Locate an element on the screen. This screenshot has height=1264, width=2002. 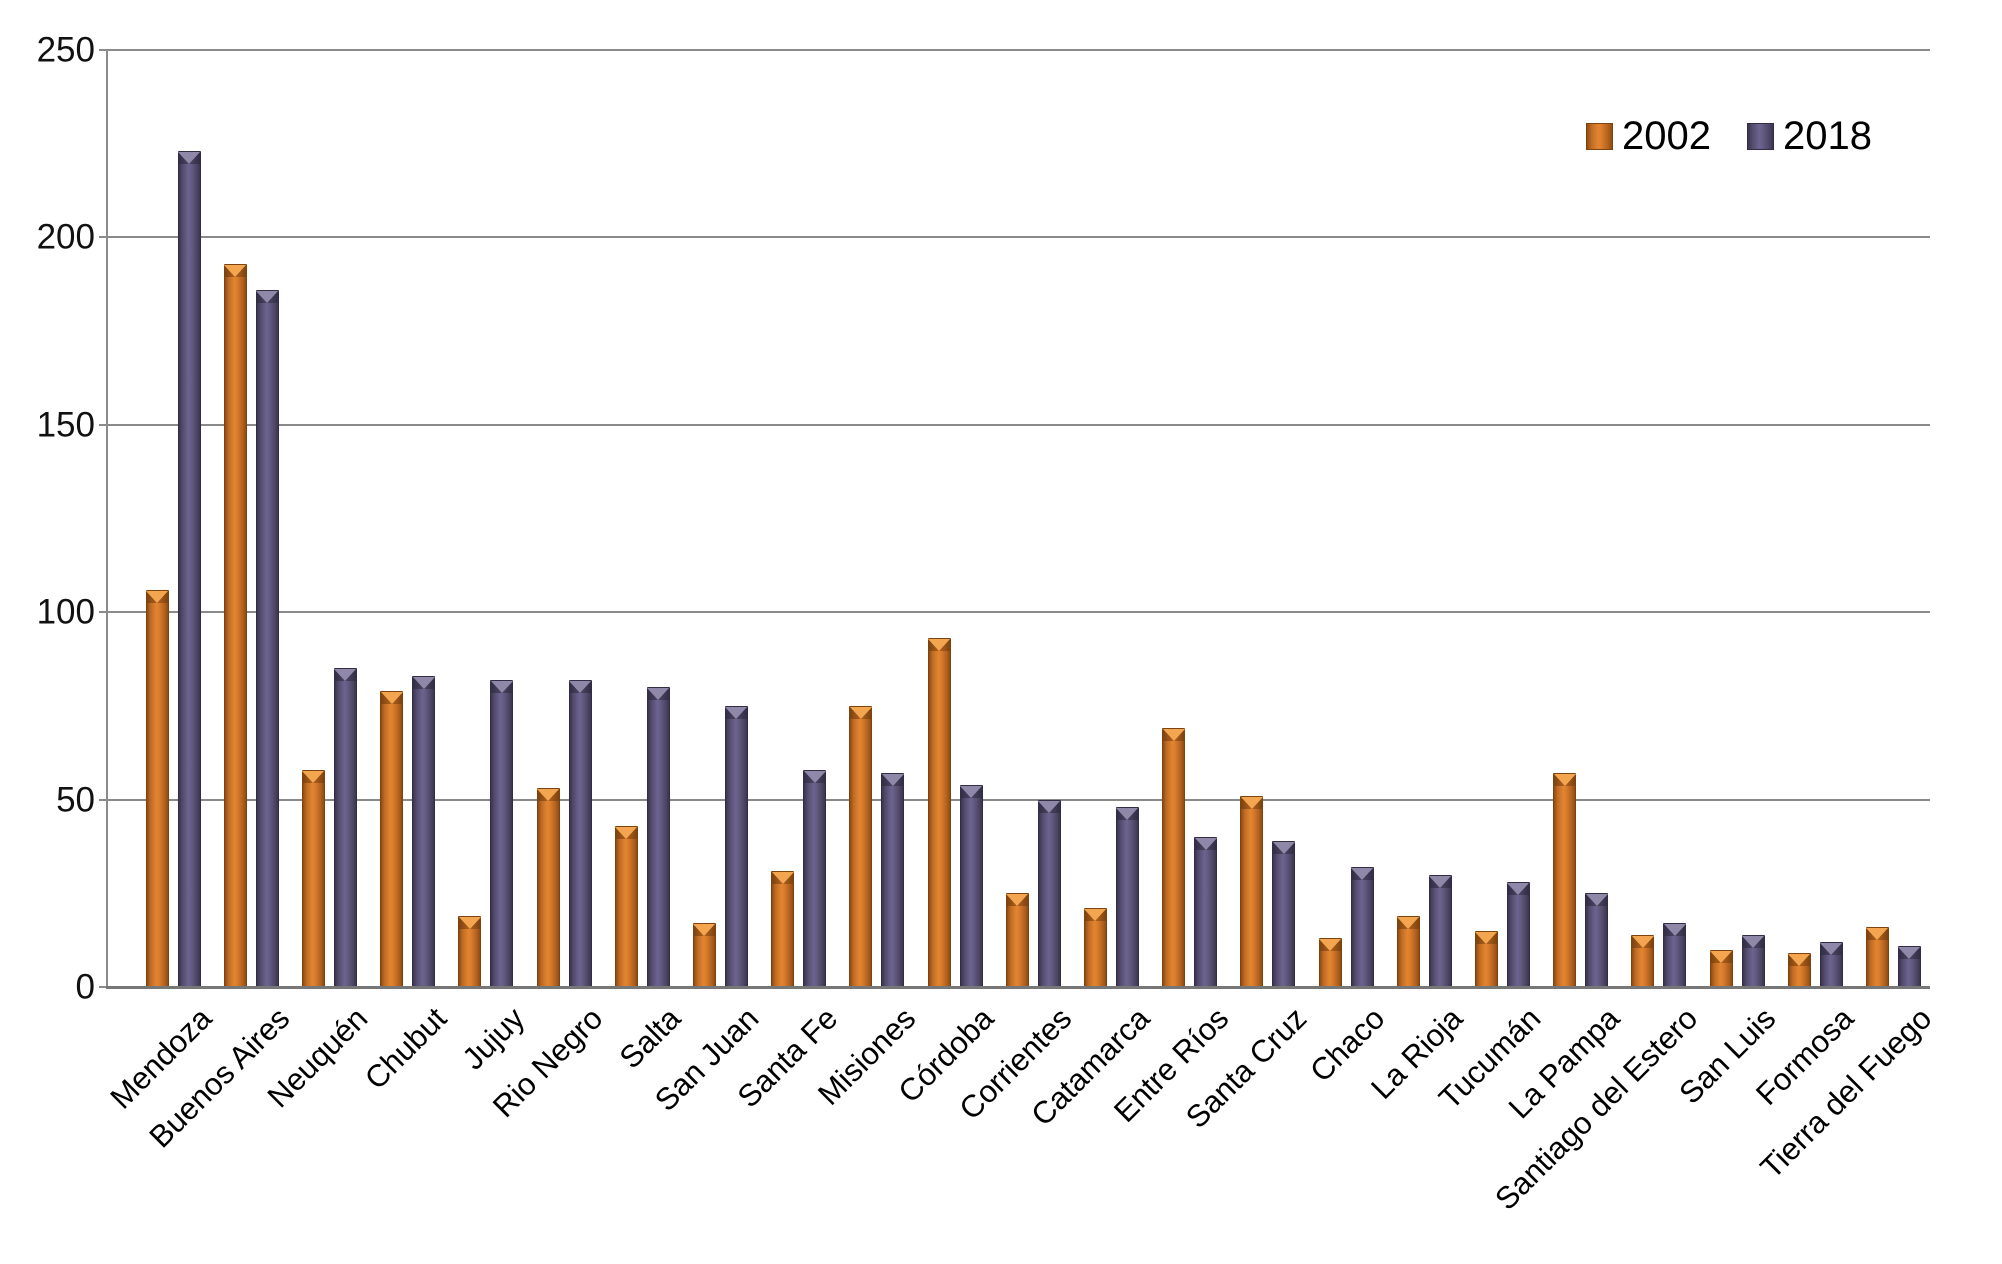
bar-2018-santa-fe is located at coordinates (815, 878).